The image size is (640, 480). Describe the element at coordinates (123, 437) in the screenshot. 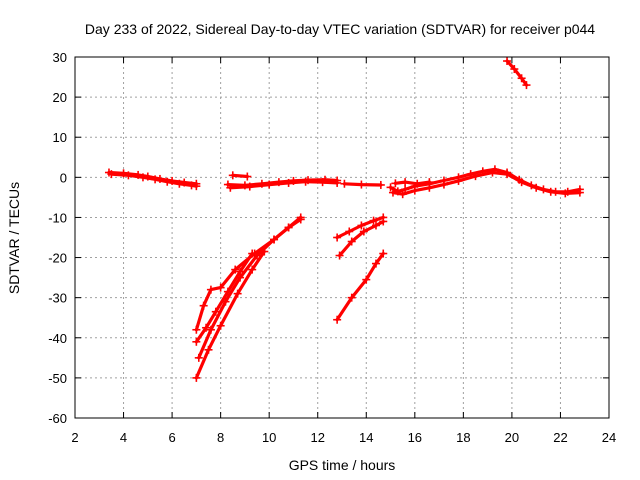

I see `x-tick-label: 4` at that location.